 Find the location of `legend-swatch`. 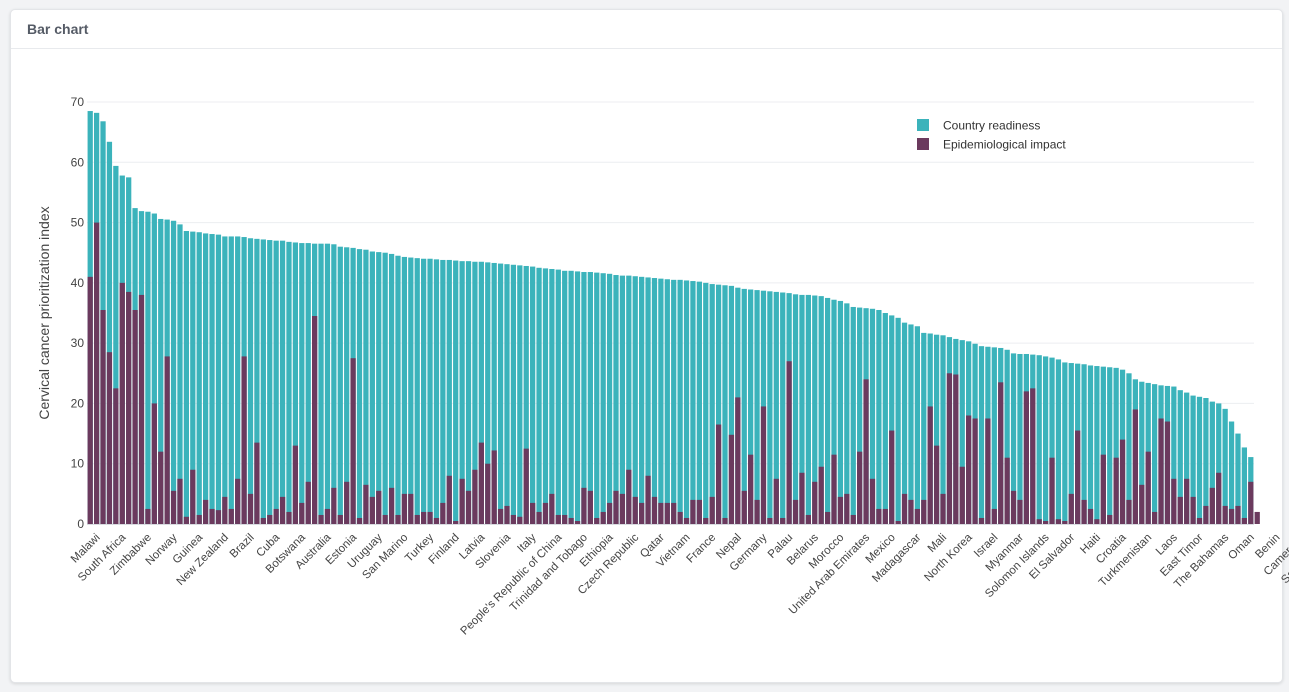

legend-swatch is located at coordinates (923, 125).